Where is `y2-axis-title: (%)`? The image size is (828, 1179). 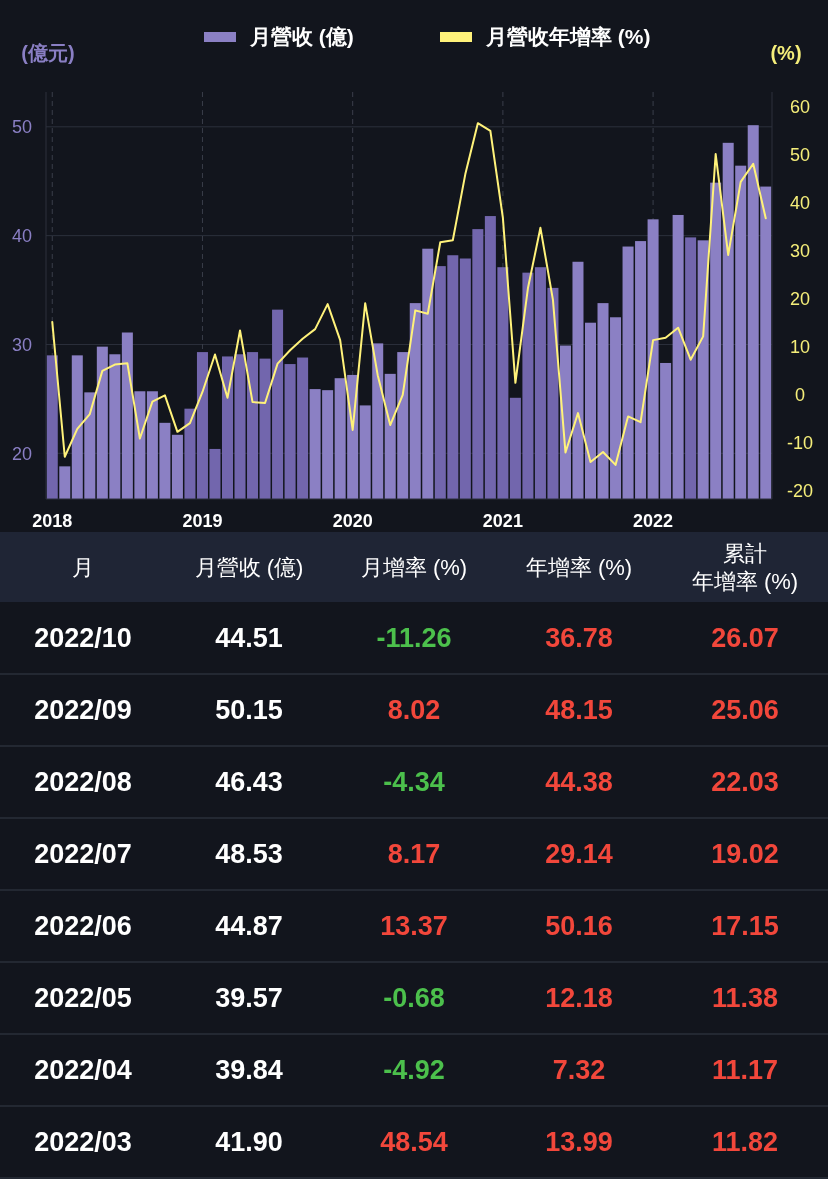 y2-axis-title: (%) is located at coordinates (786, 53).